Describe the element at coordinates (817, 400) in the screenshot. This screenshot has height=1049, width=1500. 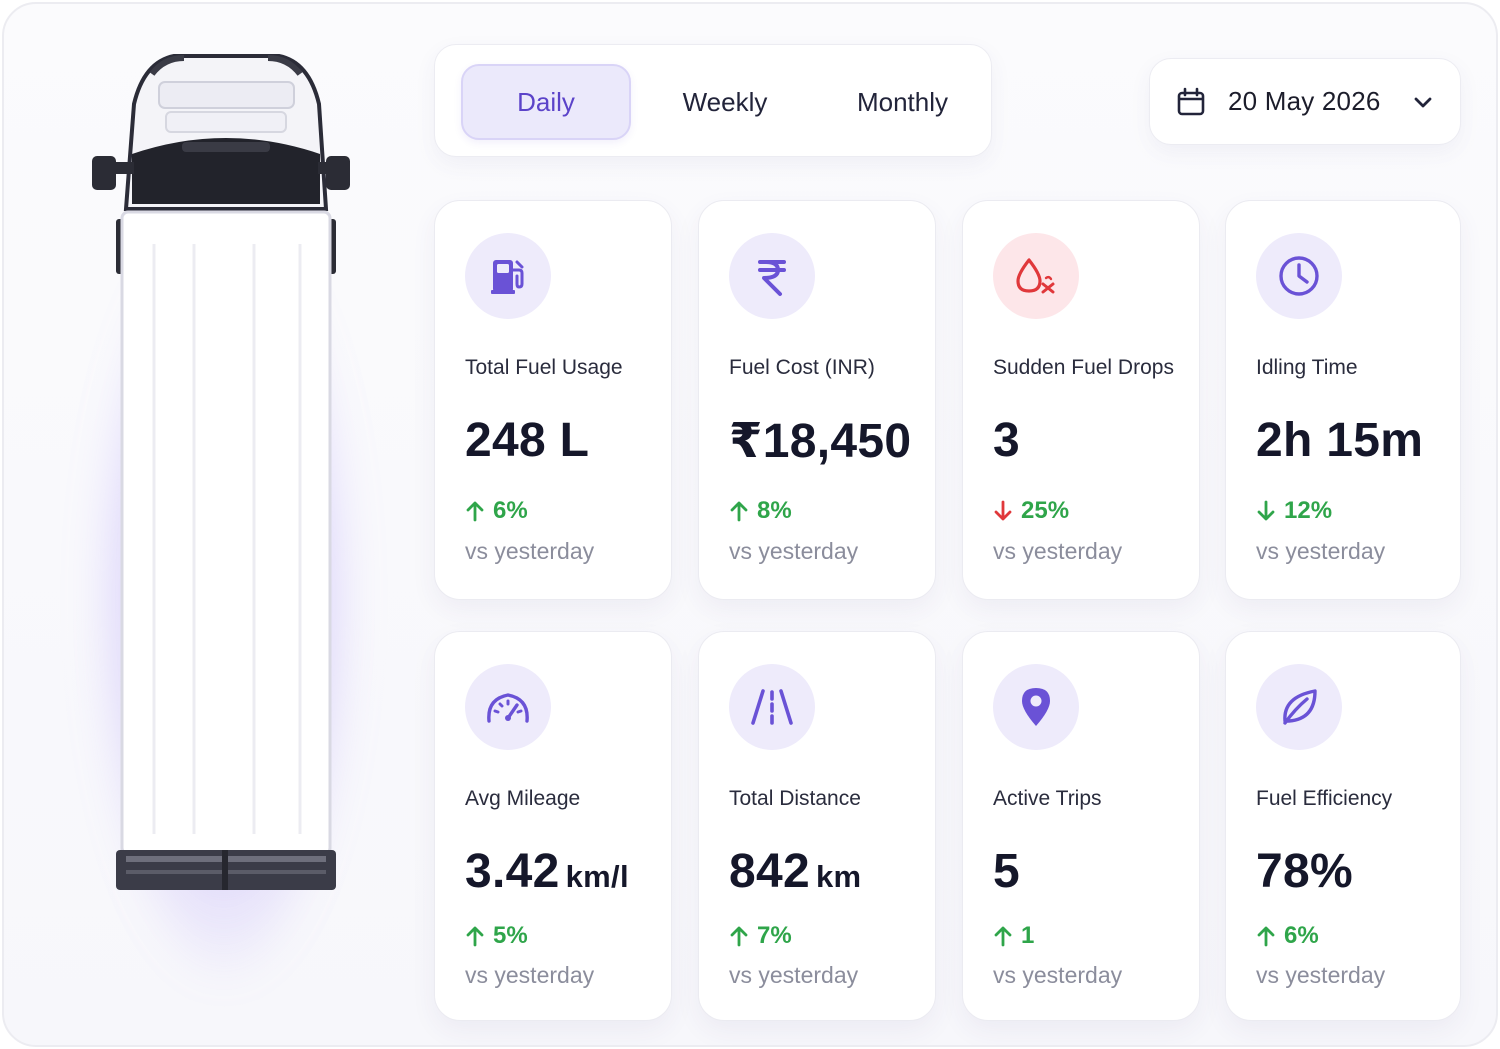
I see `metric-card-fuel-cost: Fuel Cost (INR) ₹18,450 8% vs yesterday` at that location.